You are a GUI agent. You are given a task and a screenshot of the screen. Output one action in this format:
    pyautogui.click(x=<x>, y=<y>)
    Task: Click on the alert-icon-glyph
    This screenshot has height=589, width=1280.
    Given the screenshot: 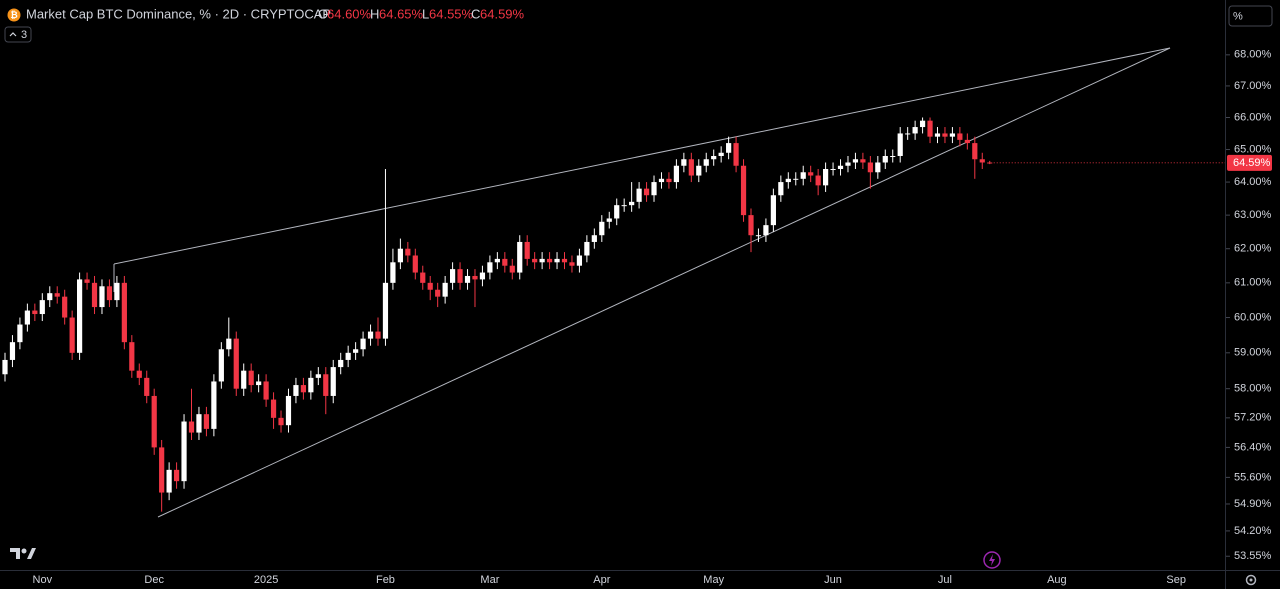 What is the action you would take?
    pyautogui.click(x=992, y=560)
    